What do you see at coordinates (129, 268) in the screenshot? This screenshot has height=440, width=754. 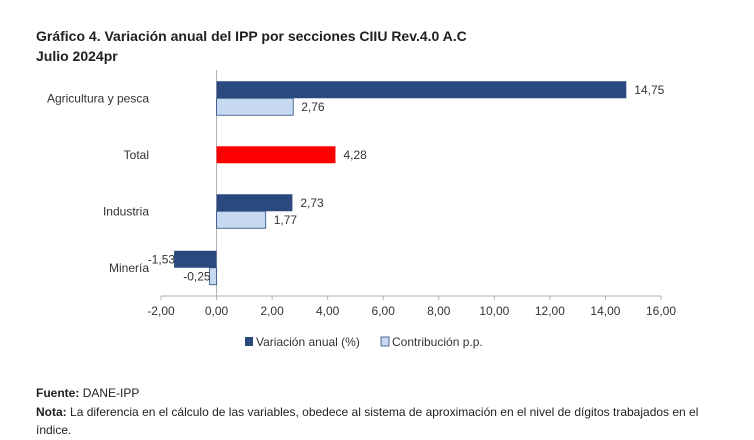 I see `category-label-mineria: Minería` at bounding box center [129, 268].